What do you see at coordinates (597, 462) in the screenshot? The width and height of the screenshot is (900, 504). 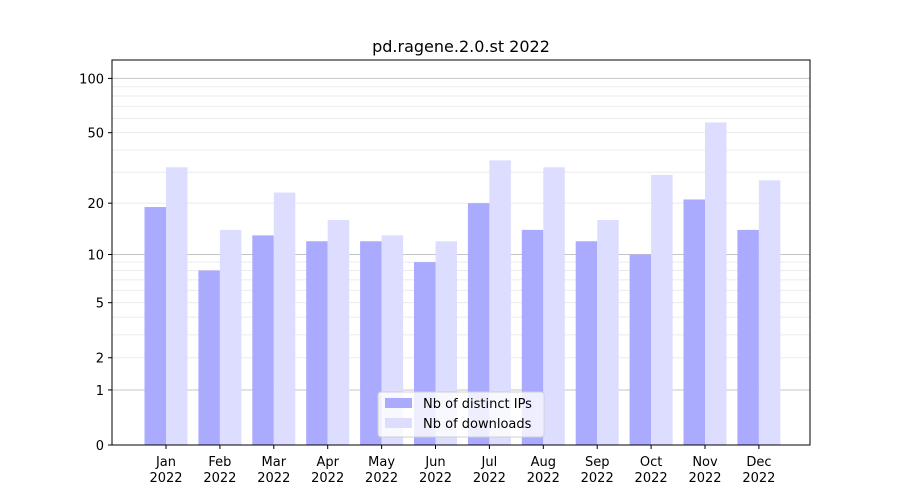 I see `x-tick-label: Sep` at bounding box center [597, 462].